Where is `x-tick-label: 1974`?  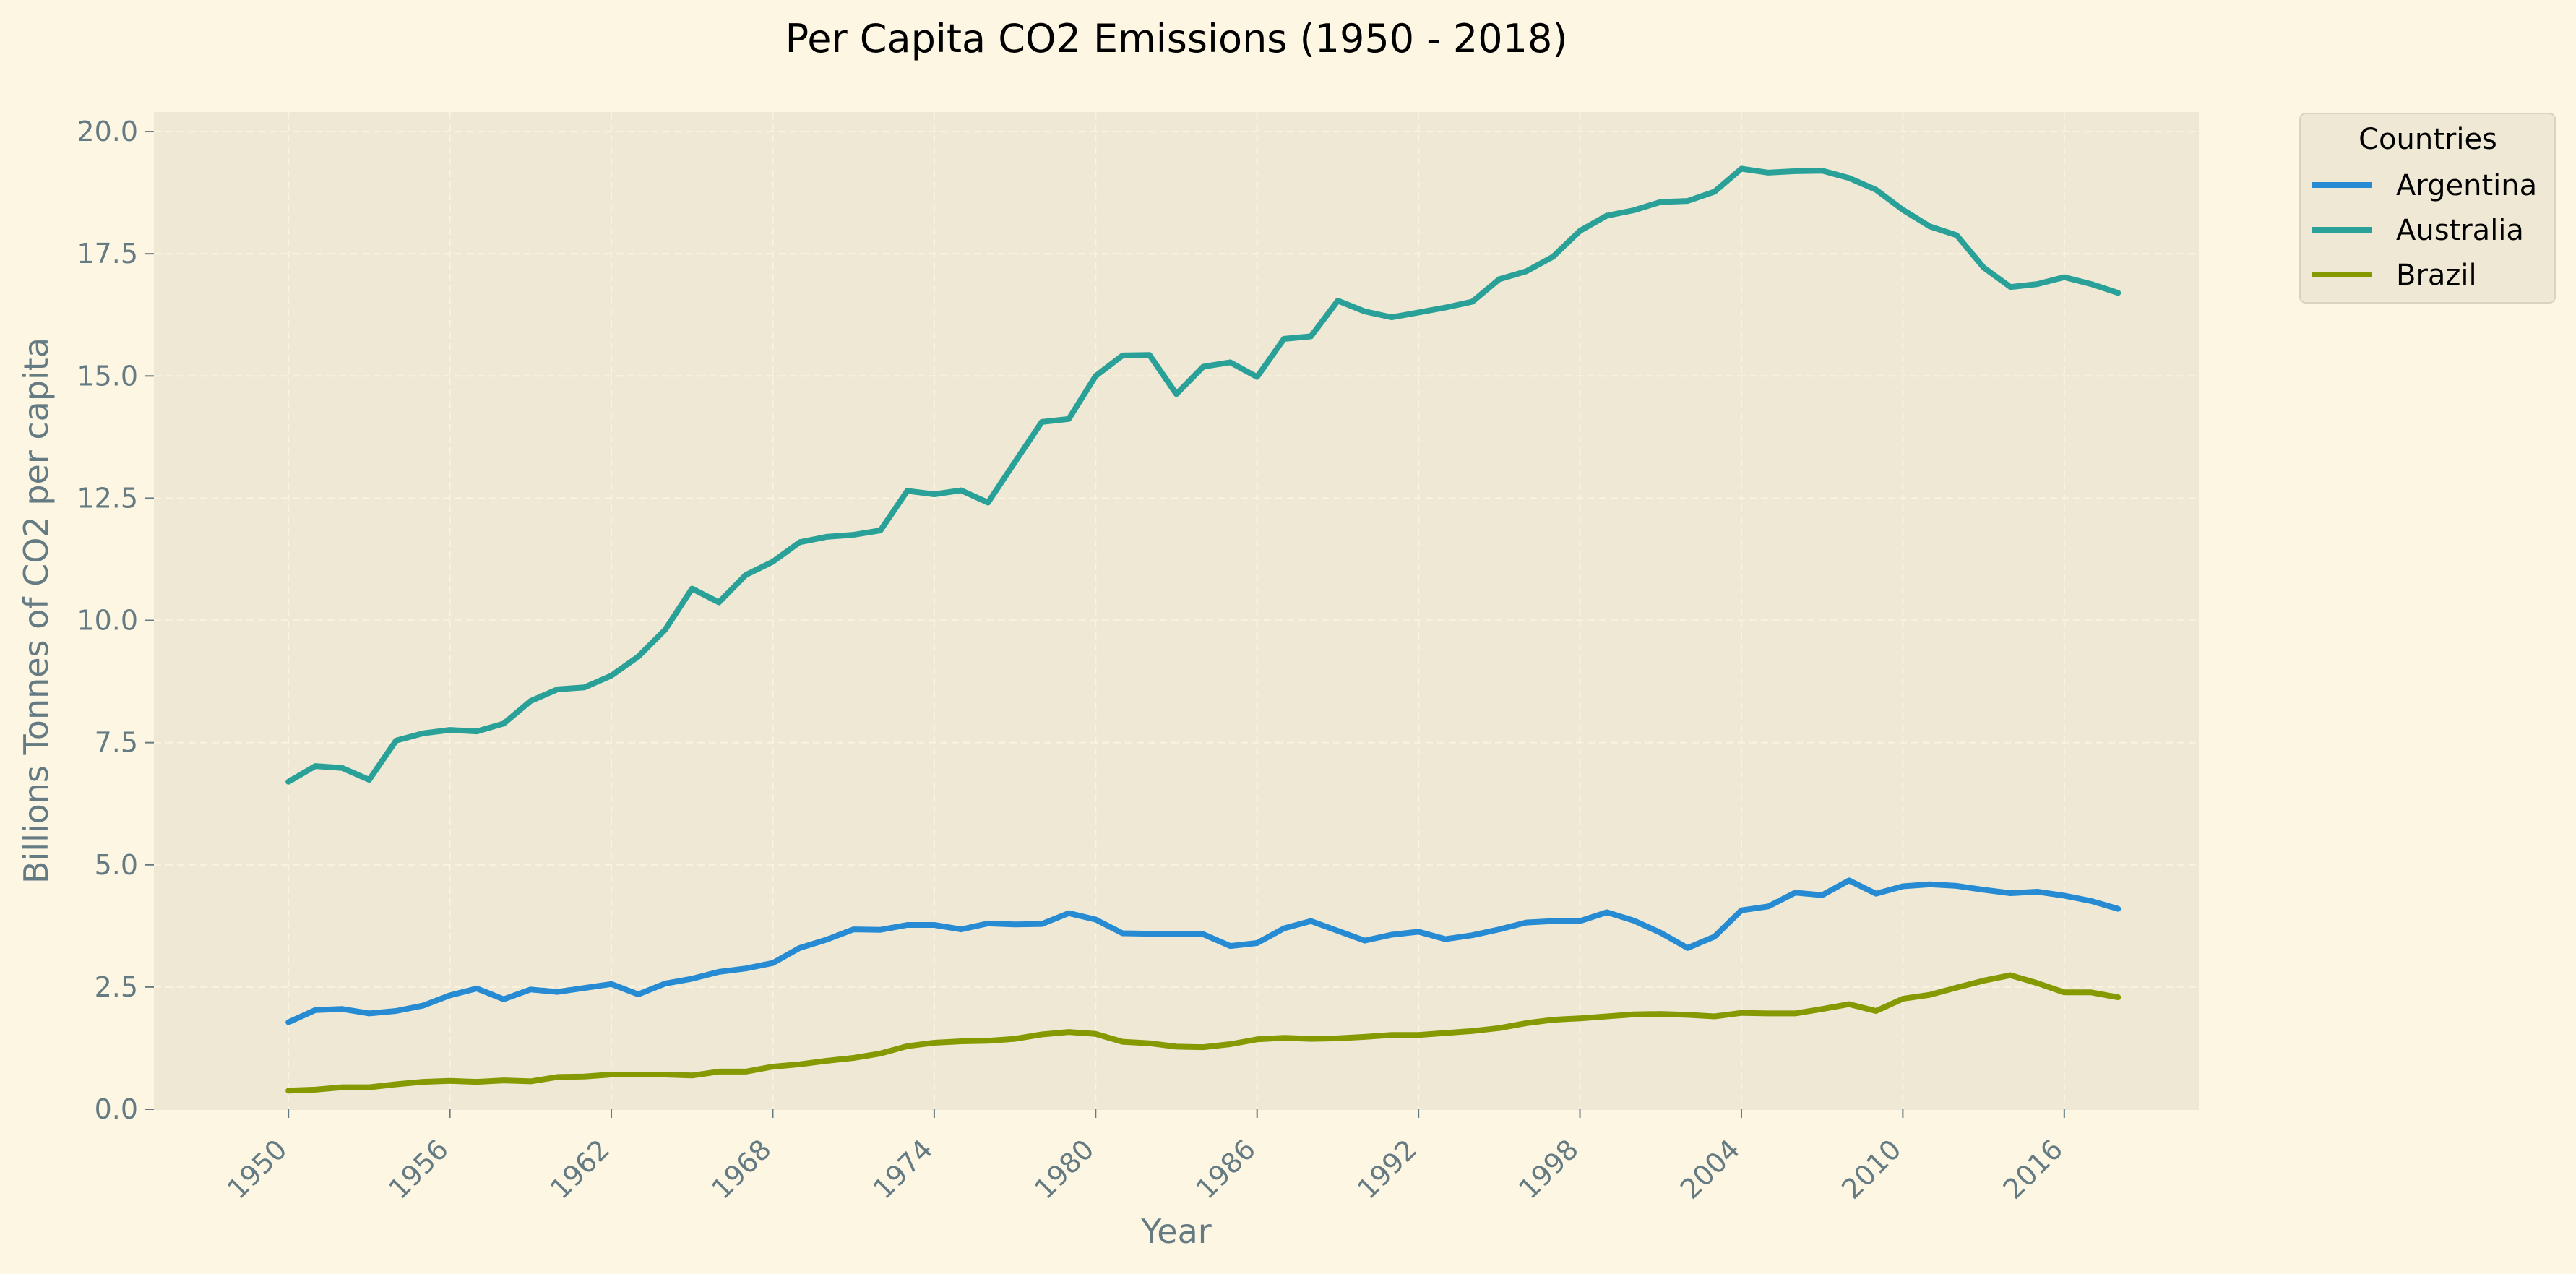 x-tick-label: 1974 is located at coordinates (903, 1169).